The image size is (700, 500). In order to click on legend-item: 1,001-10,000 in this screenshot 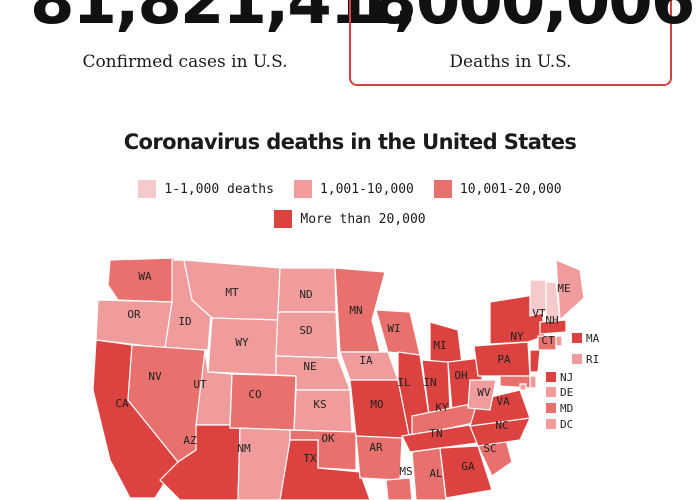, I will do `click(353, 189)`.